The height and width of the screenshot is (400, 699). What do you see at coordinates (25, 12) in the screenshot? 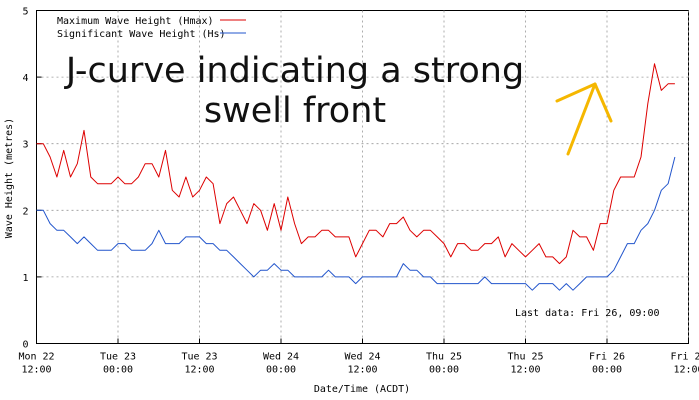
I see `y-tick-label: 5` at bounding box center [25, 12].